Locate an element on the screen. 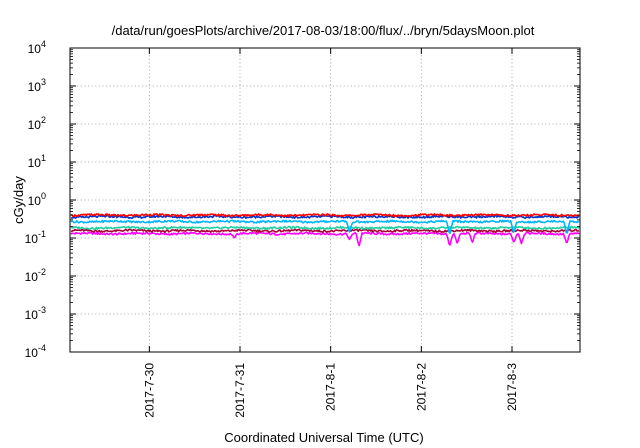  series-group is located at coordinates (325, 230).